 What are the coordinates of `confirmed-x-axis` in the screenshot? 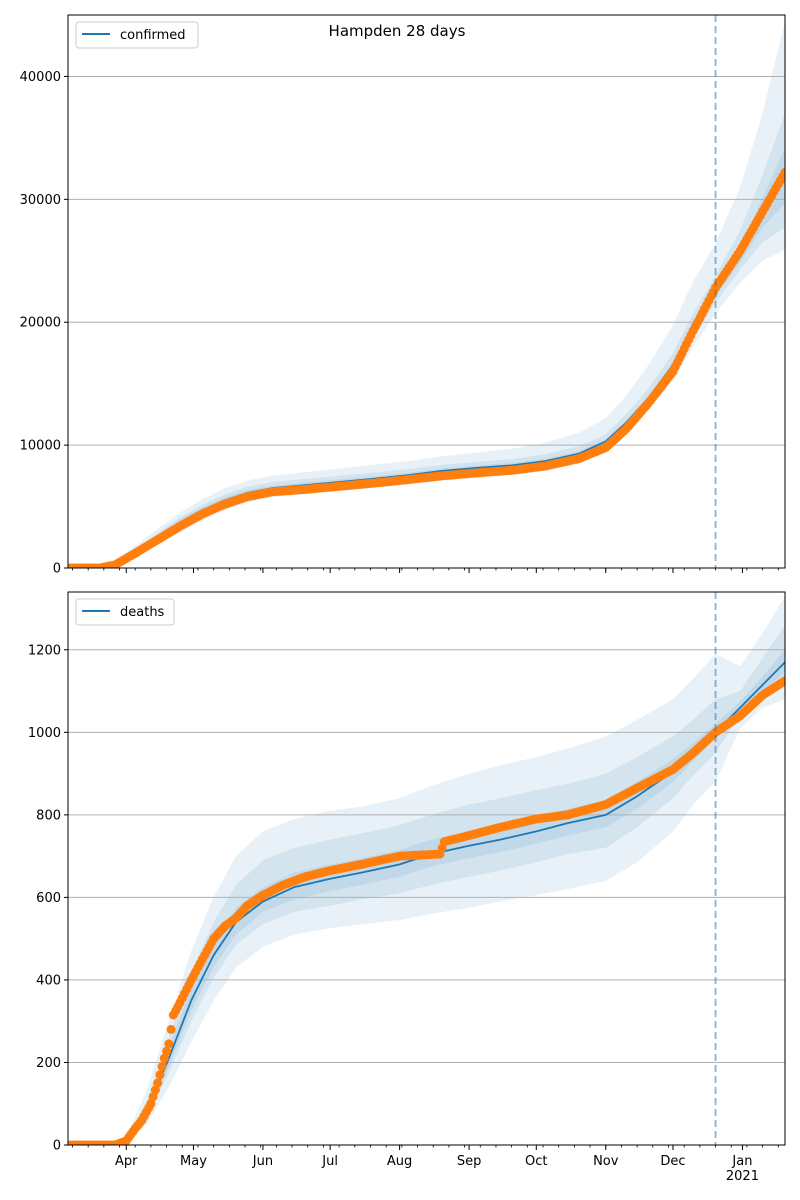 It's located at (425, 570).